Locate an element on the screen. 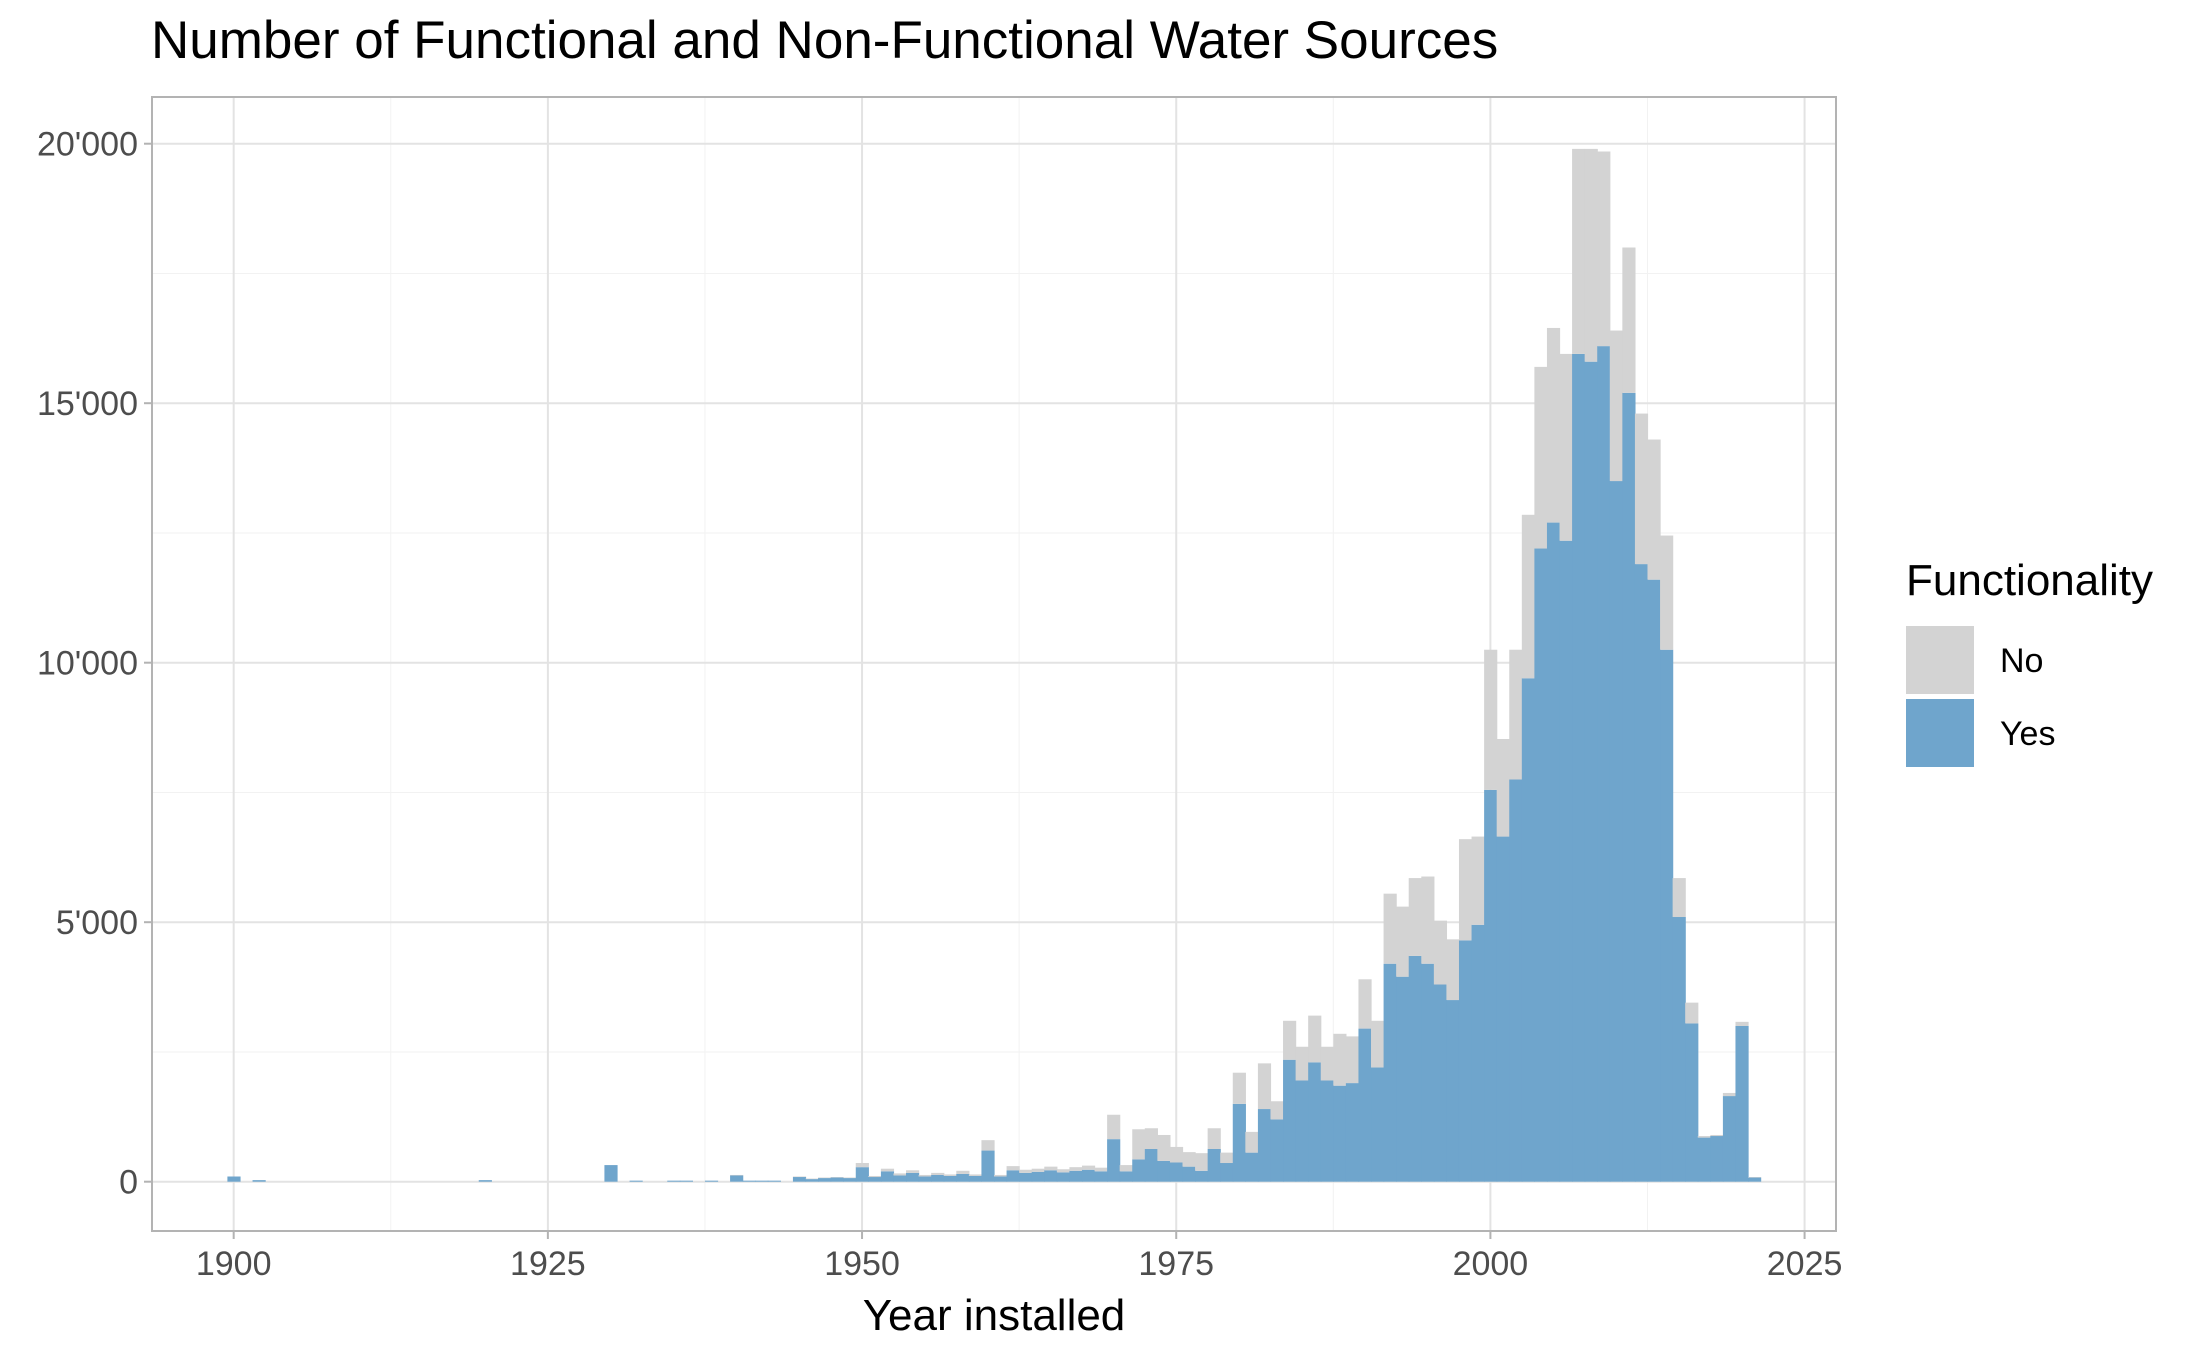  x-tick-label: 1925 is located at coordinates (548, 1264).